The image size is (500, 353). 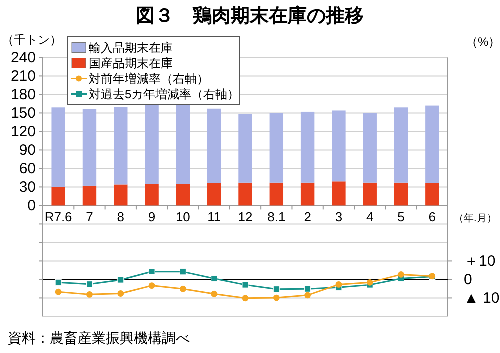 What do you see at coordinates (277, 217) in the screenshot?
I see `x-tick-label: 8.1` at bounding box center [277, 217].